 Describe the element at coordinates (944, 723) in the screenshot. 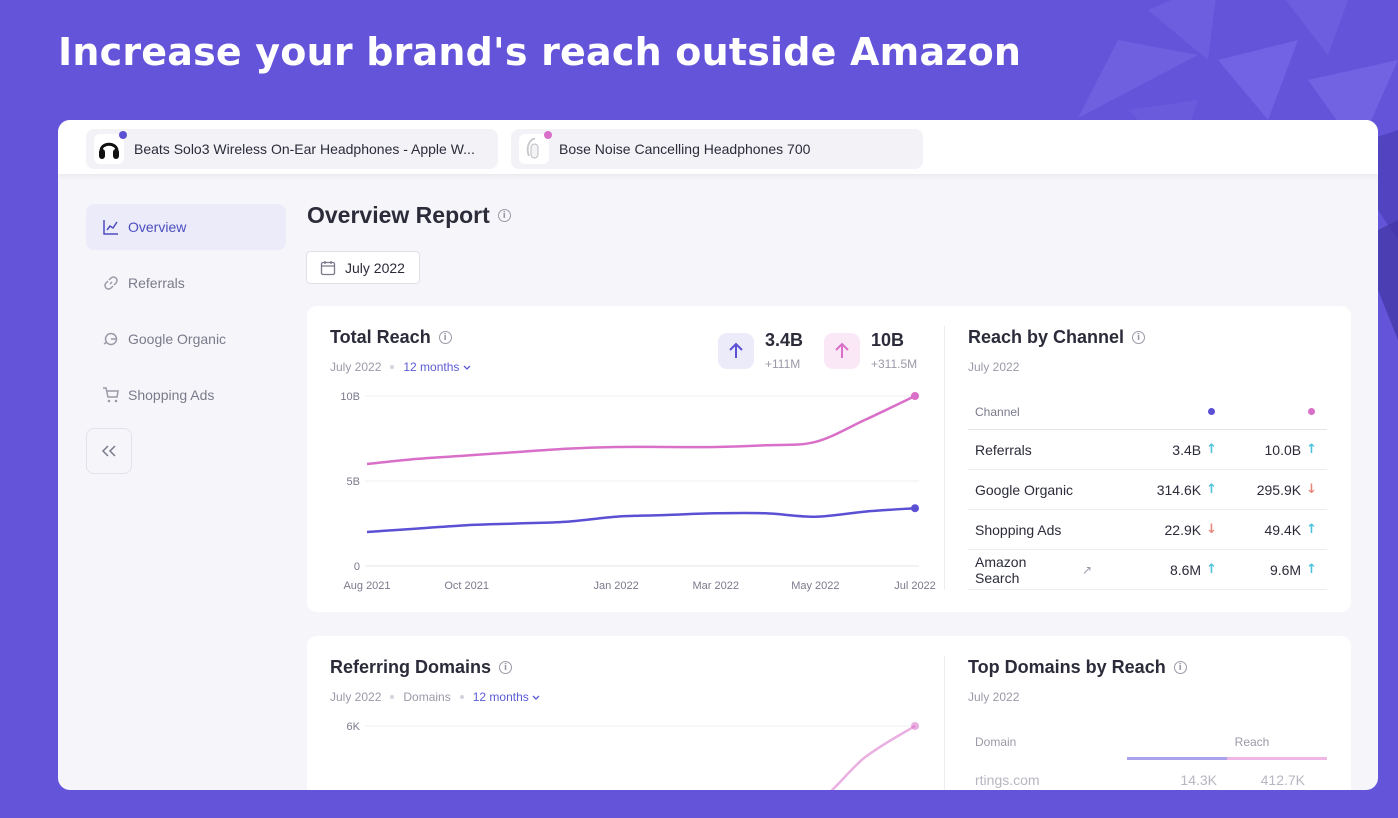

I see `card-divider` at that location.